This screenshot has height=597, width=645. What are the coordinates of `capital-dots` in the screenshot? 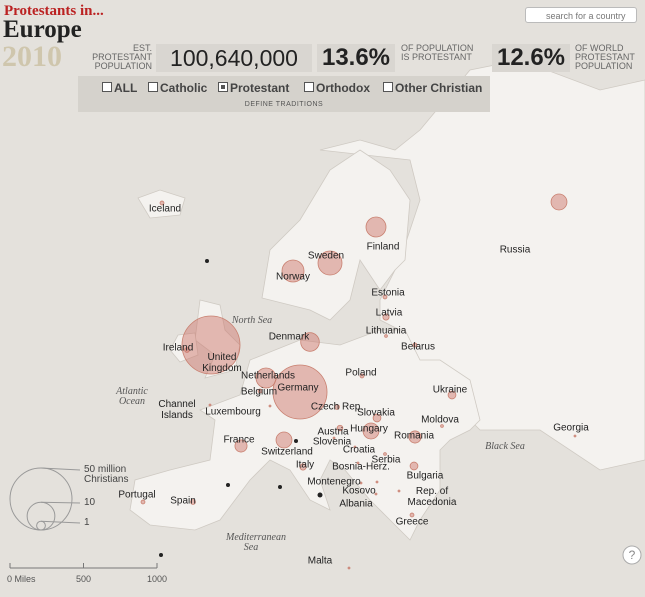 It's located at (241, 408).